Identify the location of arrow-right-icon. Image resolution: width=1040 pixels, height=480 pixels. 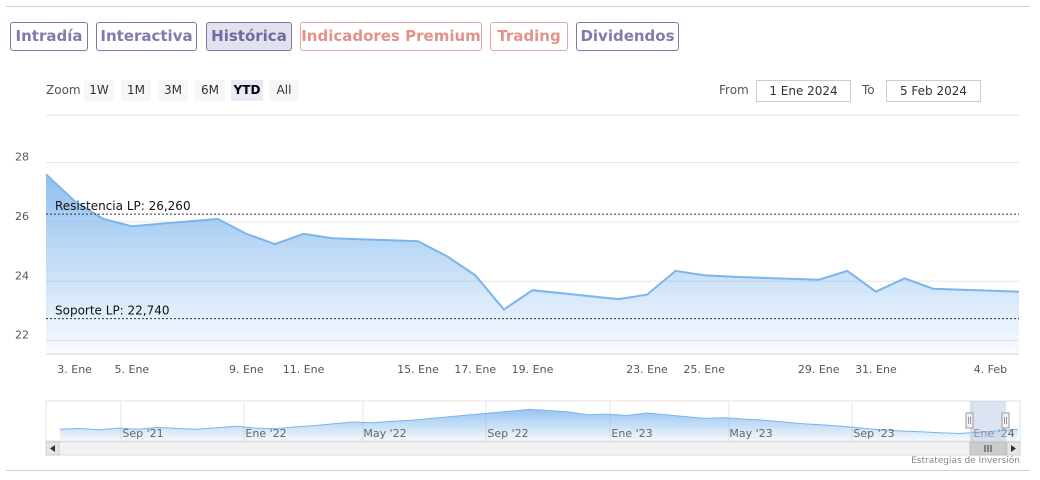
(1013, 448).